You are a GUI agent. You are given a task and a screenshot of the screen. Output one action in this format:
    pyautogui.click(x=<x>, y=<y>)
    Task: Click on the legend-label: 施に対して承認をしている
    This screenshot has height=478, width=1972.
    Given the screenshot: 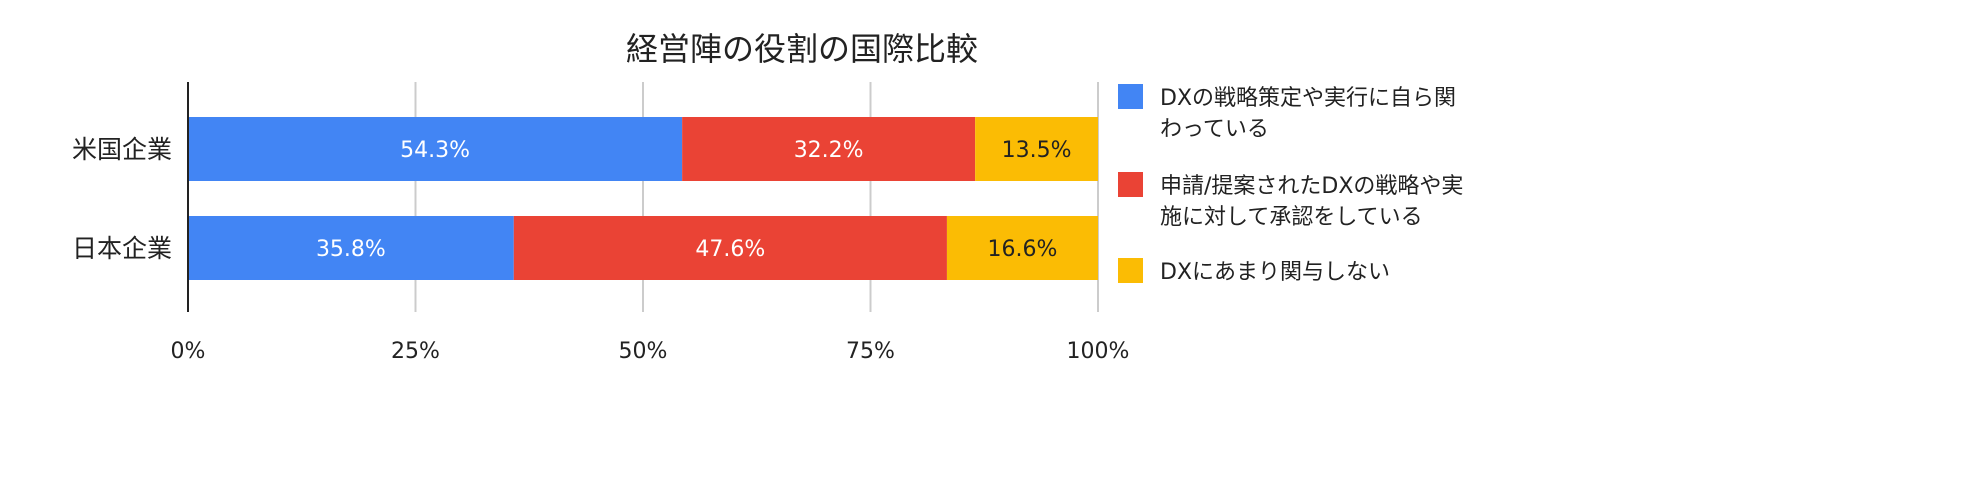 What is the action you would take?
    pyautogui.click(x=1291, y=217)
    